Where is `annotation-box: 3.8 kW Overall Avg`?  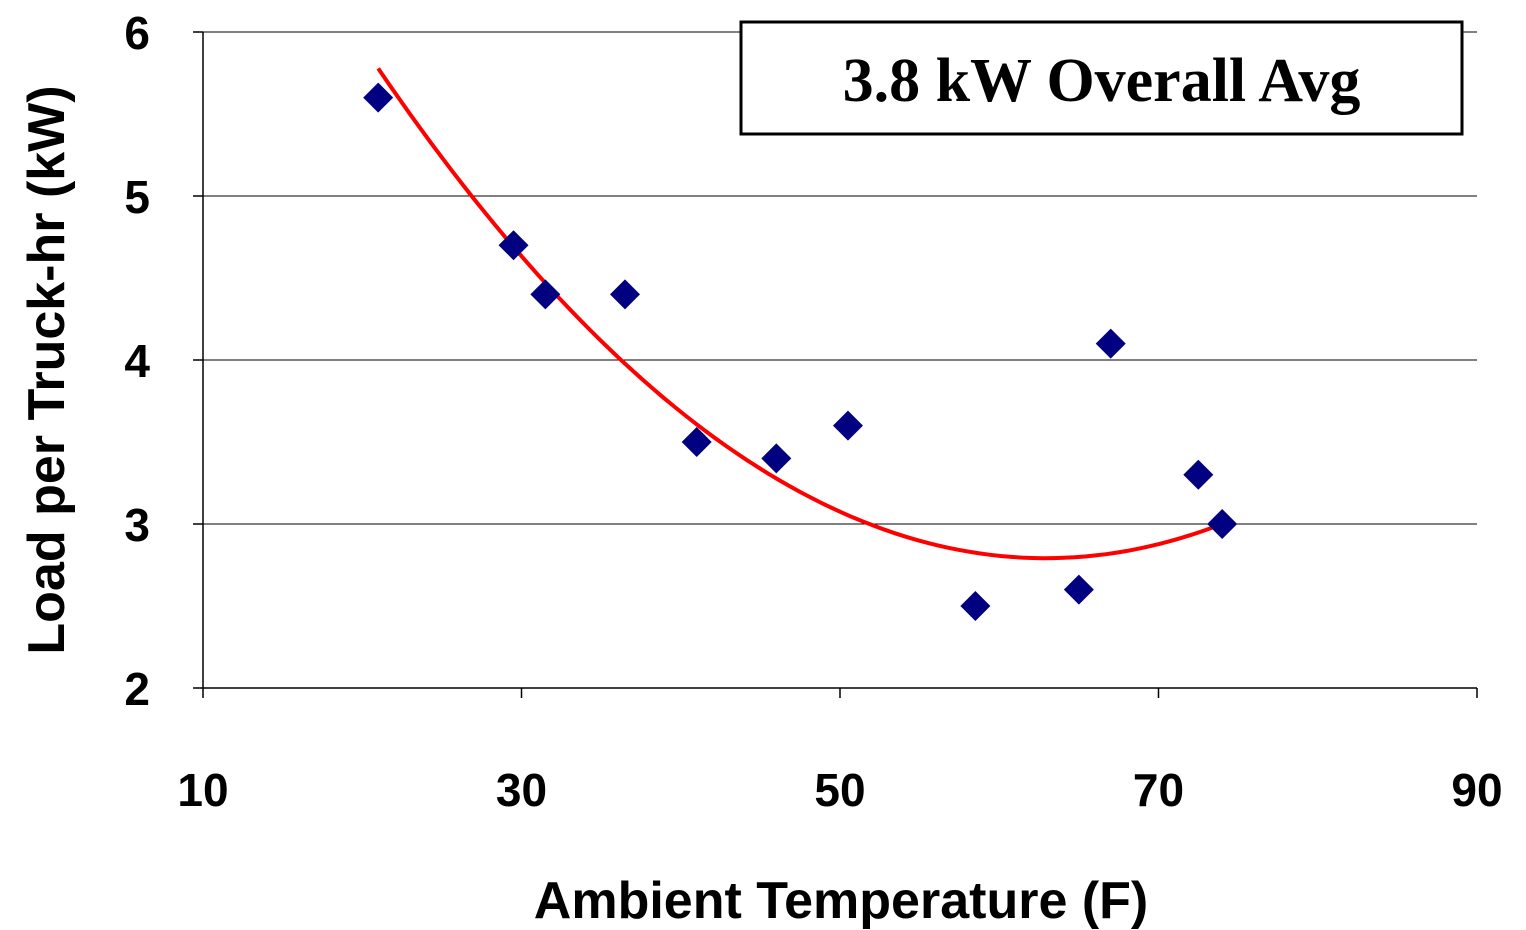
annotation-box: 3.8 kW Overall Avg is located at coordinates (1101, 78).